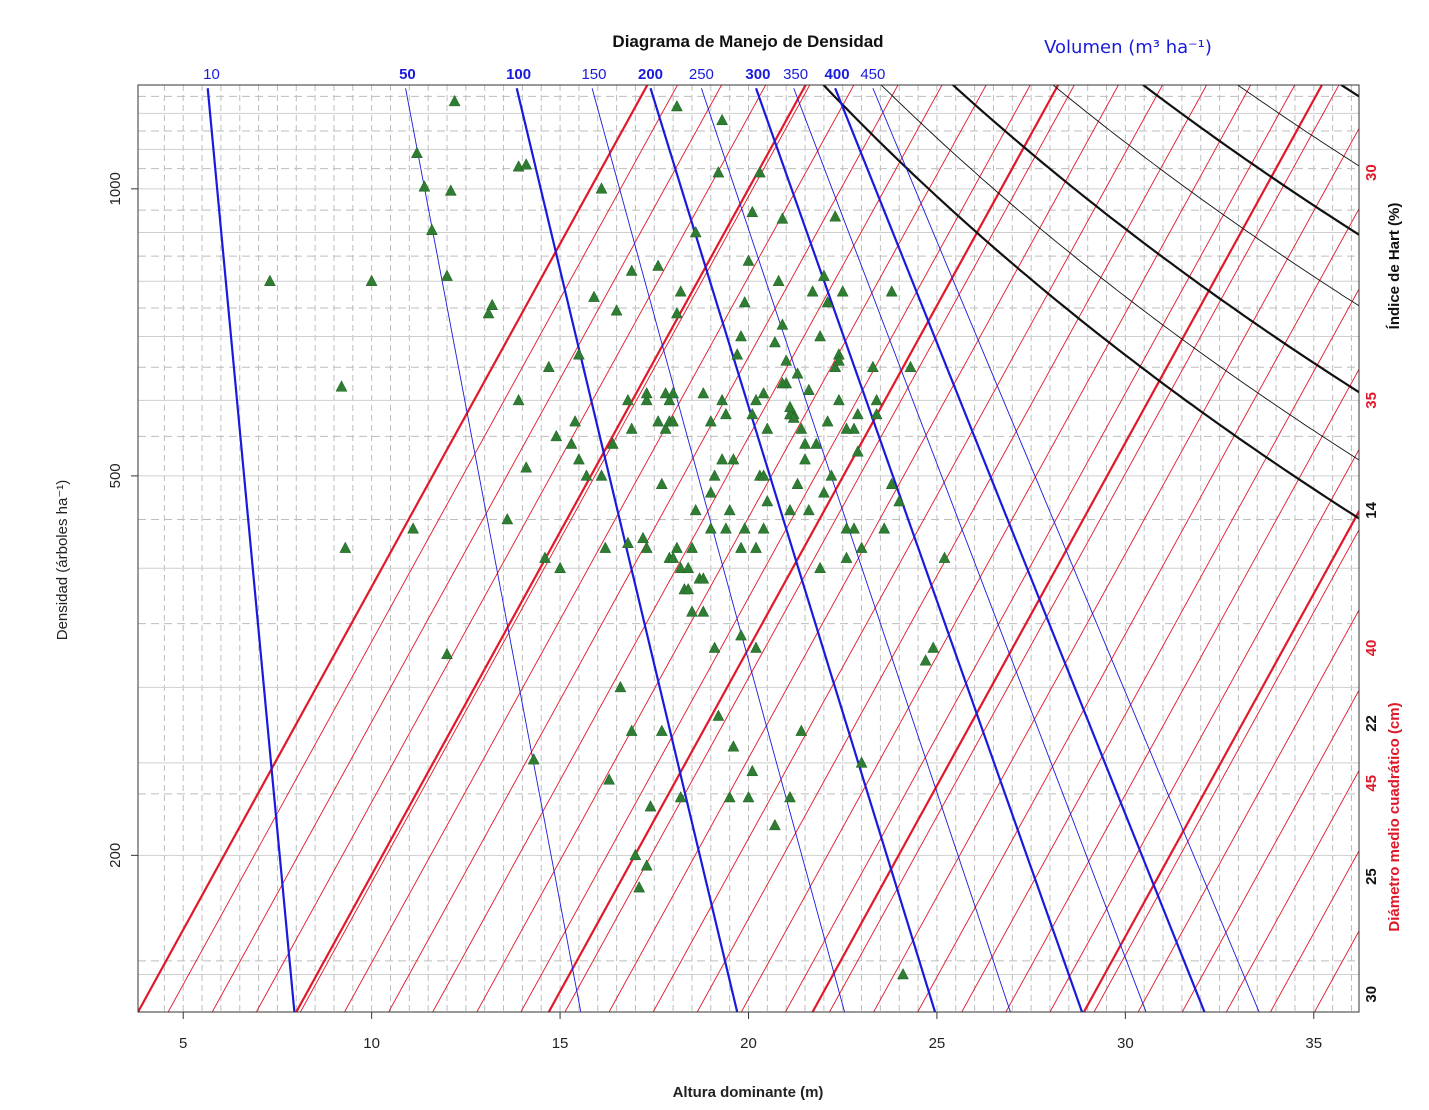 The width and height of the screenshot is (1429, 1110). What do you see at coordinates (1371, 876) in the screenshot?
I see `right-black-tick-label: 25` at bounding box center [1371, 876].